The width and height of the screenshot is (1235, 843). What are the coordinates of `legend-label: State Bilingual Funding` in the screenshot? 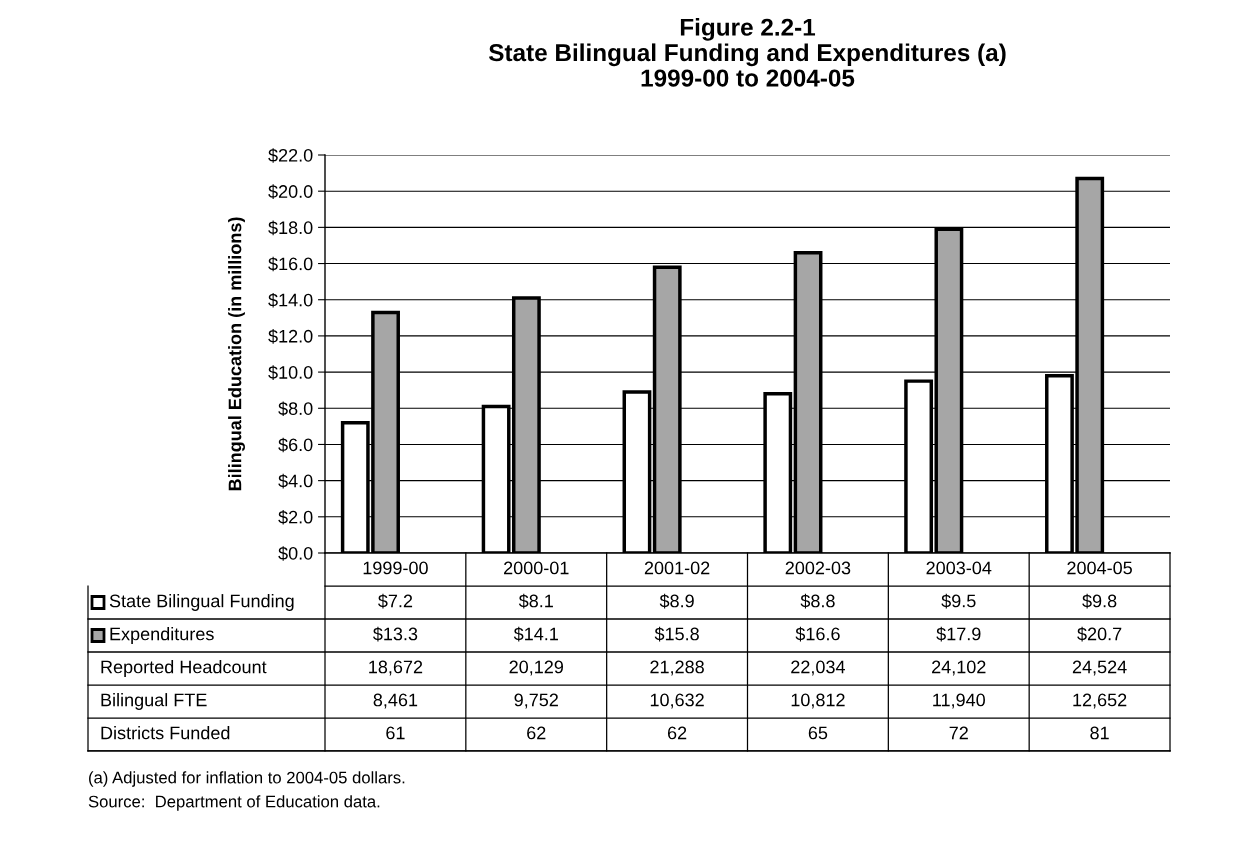 It's located at (201, 602).